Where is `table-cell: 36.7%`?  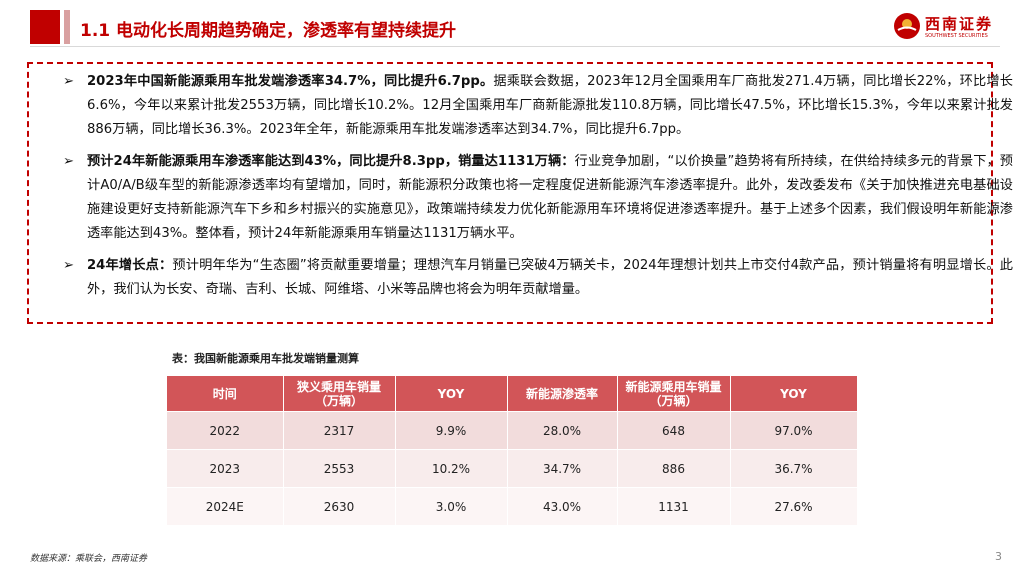 table-cell: 36.7% is located at coordinates (794, 468).